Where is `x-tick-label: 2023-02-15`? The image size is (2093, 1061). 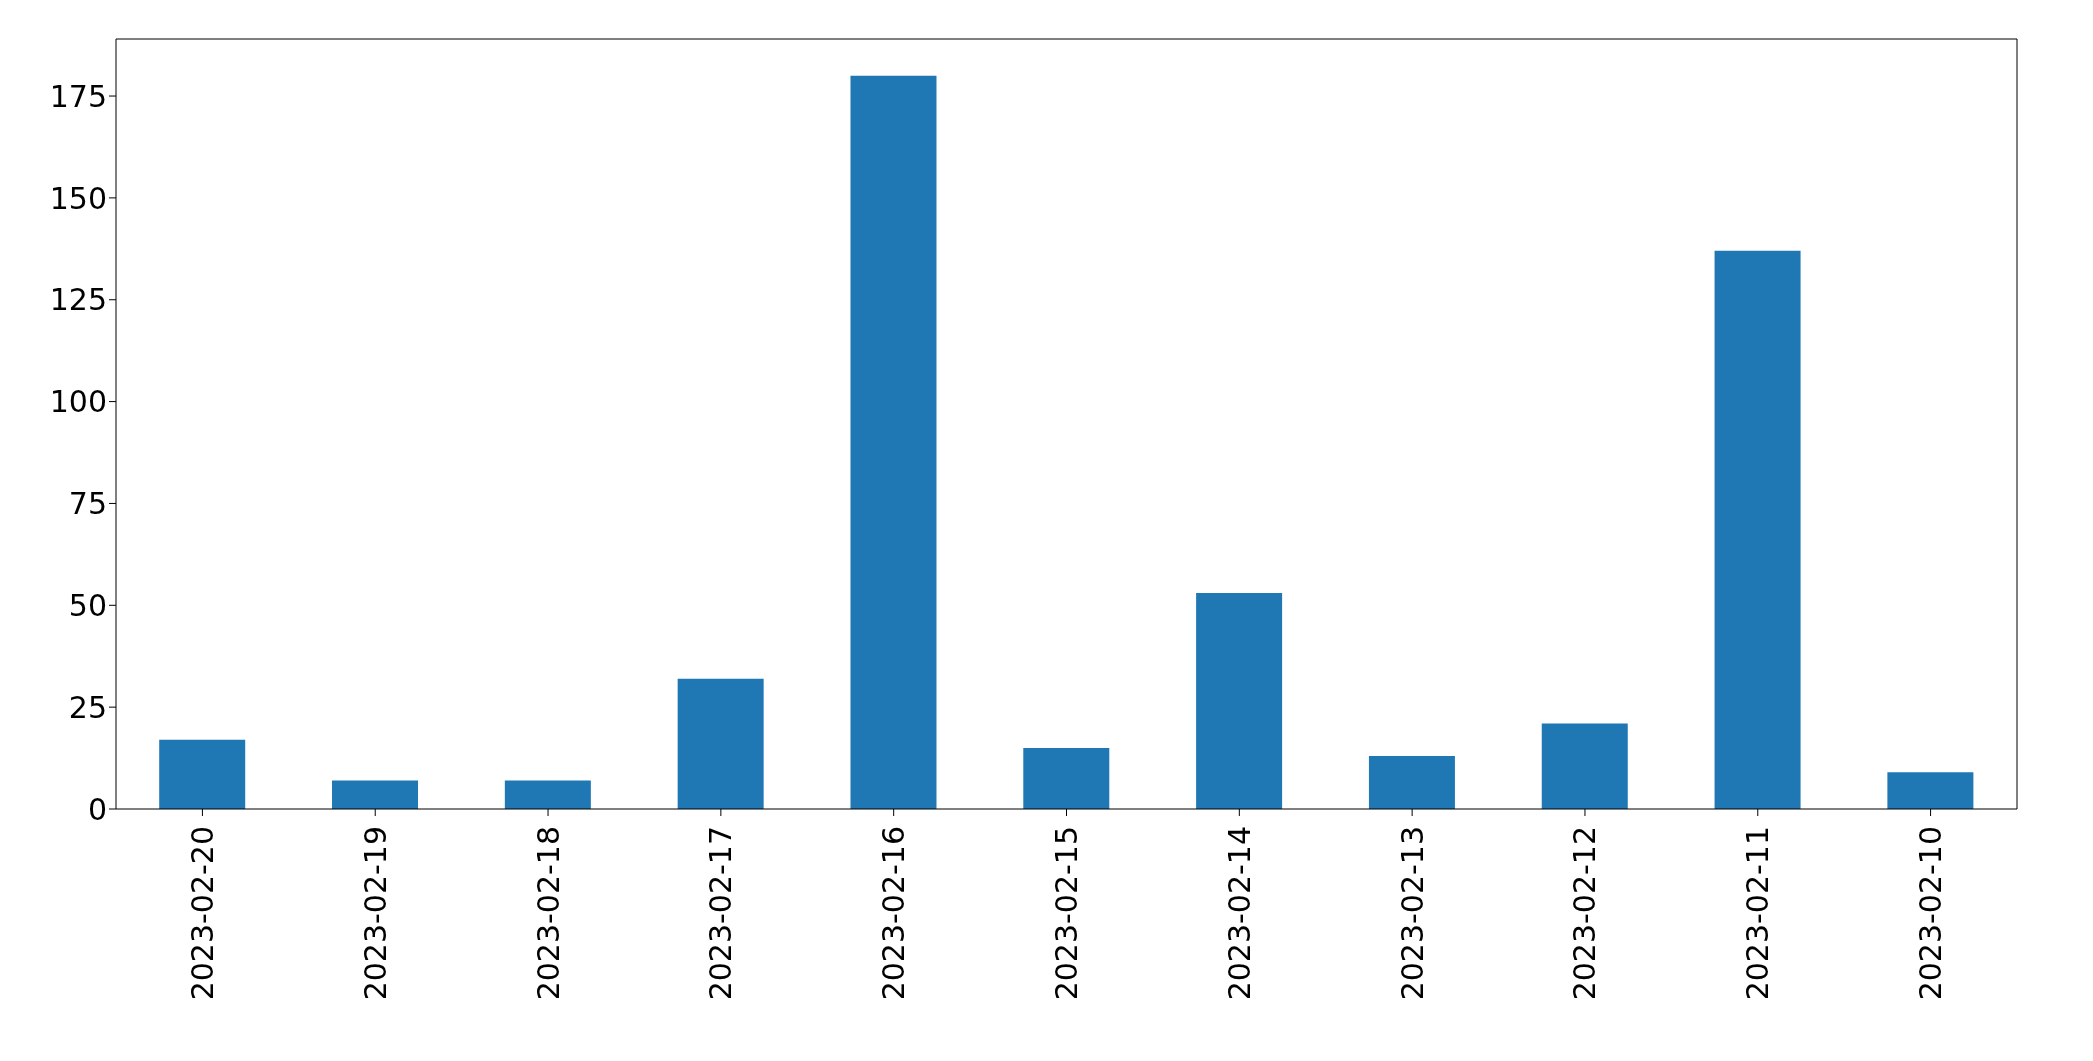 x-tick-label: 2023-02-15 is located at coordinates (1066, 913).